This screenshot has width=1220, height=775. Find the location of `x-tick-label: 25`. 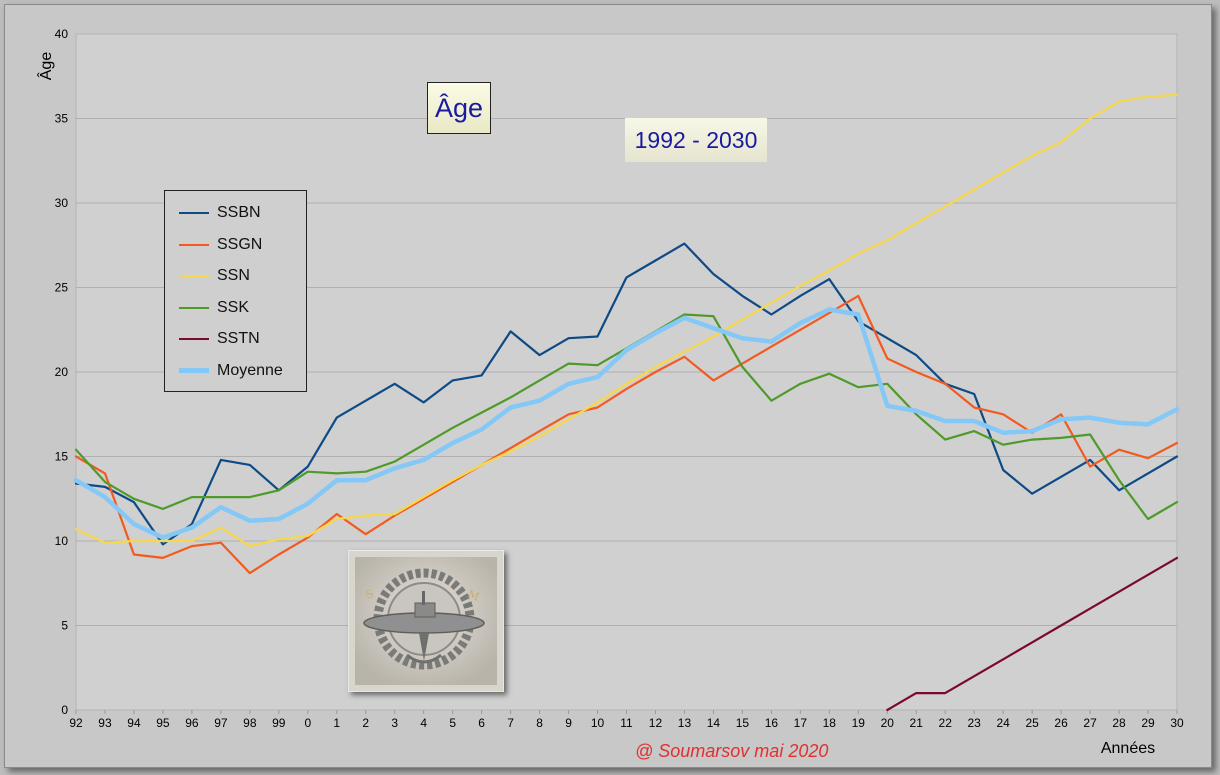

x-tick-label: 25 is located at coordinates (1032, 723).